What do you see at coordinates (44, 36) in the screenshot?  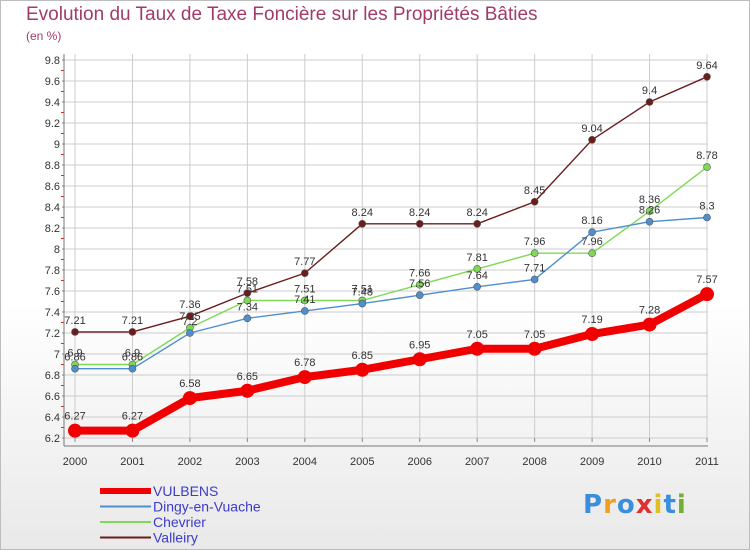 I see `y-axis-unit: (en %)` at bounding box center [44, 36].